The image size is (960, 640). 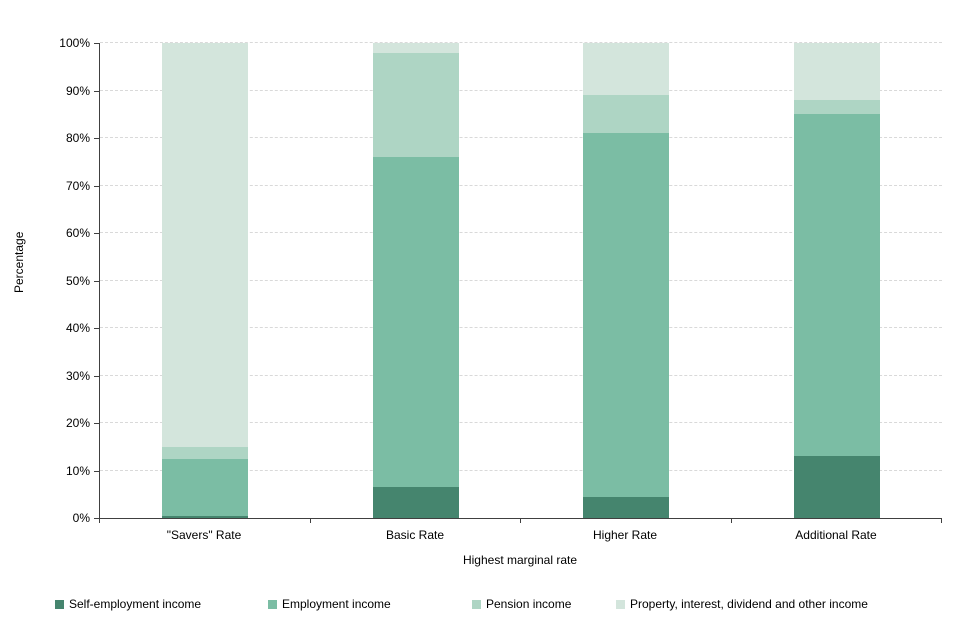 I want to click on legend-swatch-property-icon, so click(x=620, y=604).